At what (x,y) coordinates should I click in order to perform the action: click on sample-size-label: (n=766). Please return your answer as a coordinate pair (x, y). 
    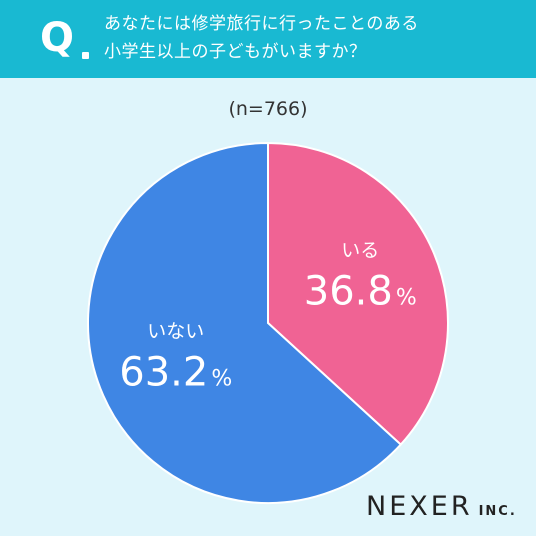
    Looking at the image, I should click on (268, 109).